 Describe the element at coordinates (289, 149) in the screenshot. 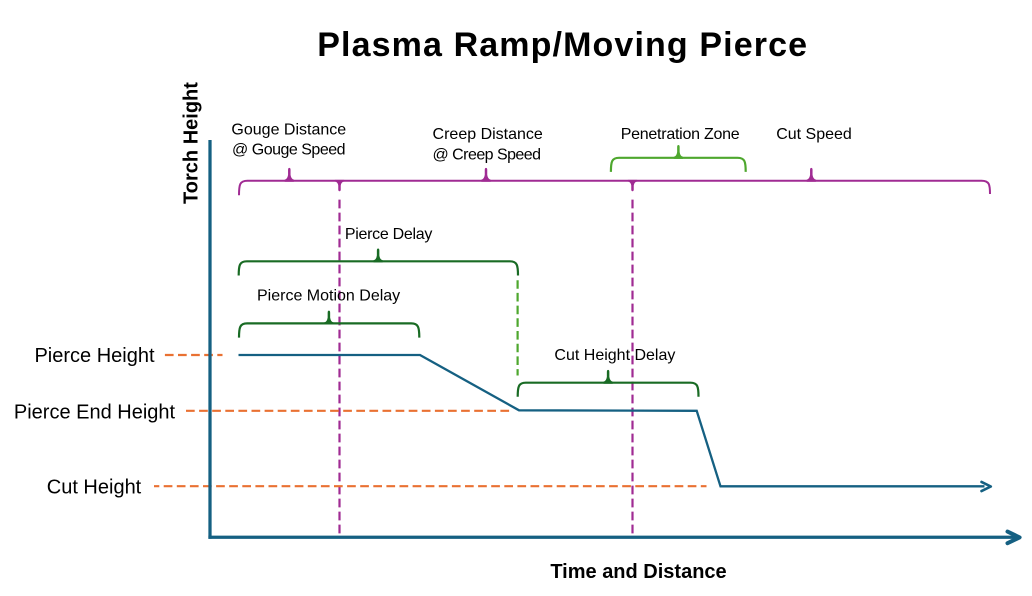

I see `svg-text: @ Gouge Speed` at that location.